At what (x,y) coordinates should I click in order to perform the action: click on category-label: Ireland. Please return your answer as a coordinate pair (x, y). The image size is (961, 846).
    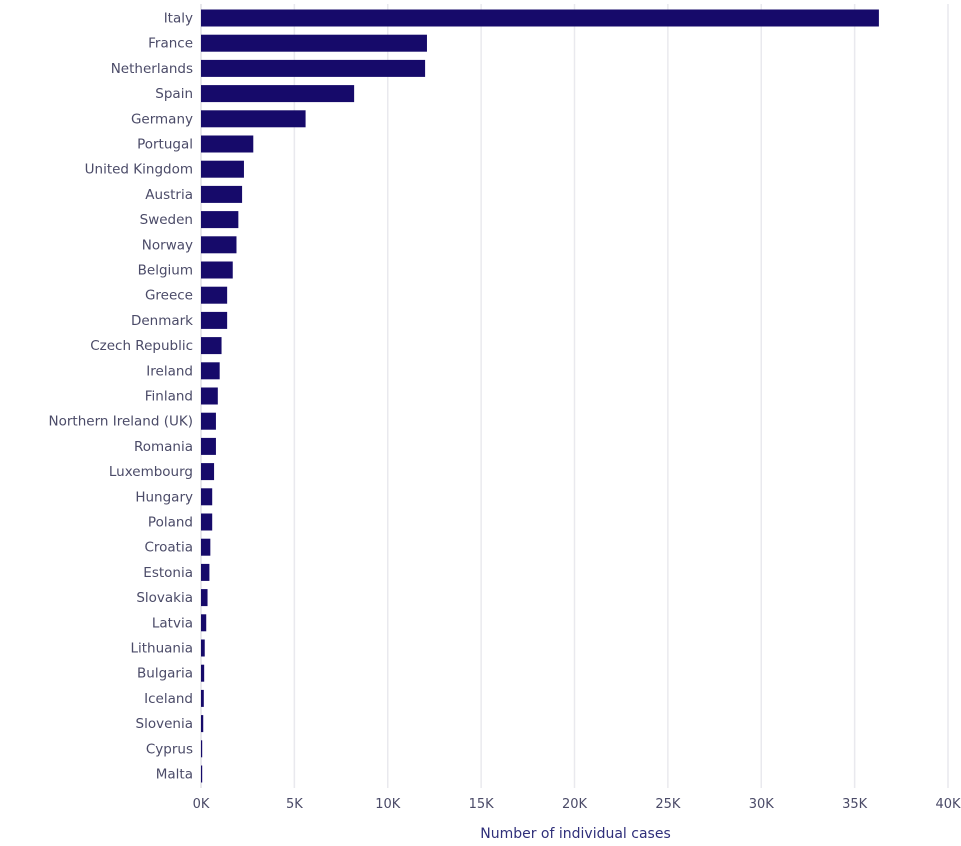
    Looking at the image, I should click on (169, 371).